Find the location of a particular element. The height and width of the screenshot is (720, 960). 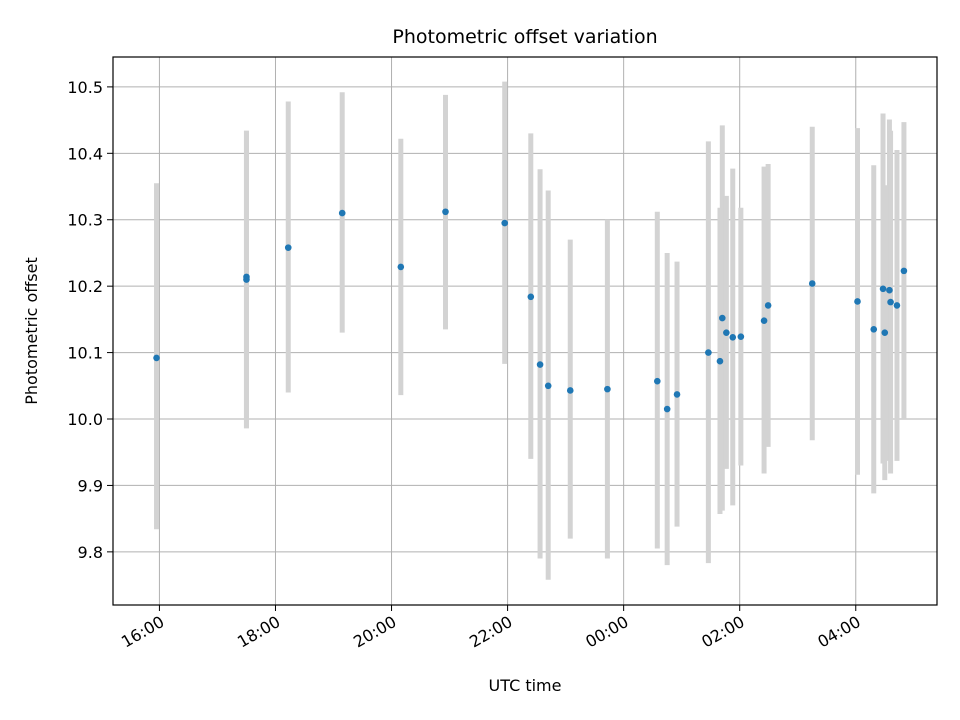

x-tick-label: 16:00 is located at coordinates (142, 632).